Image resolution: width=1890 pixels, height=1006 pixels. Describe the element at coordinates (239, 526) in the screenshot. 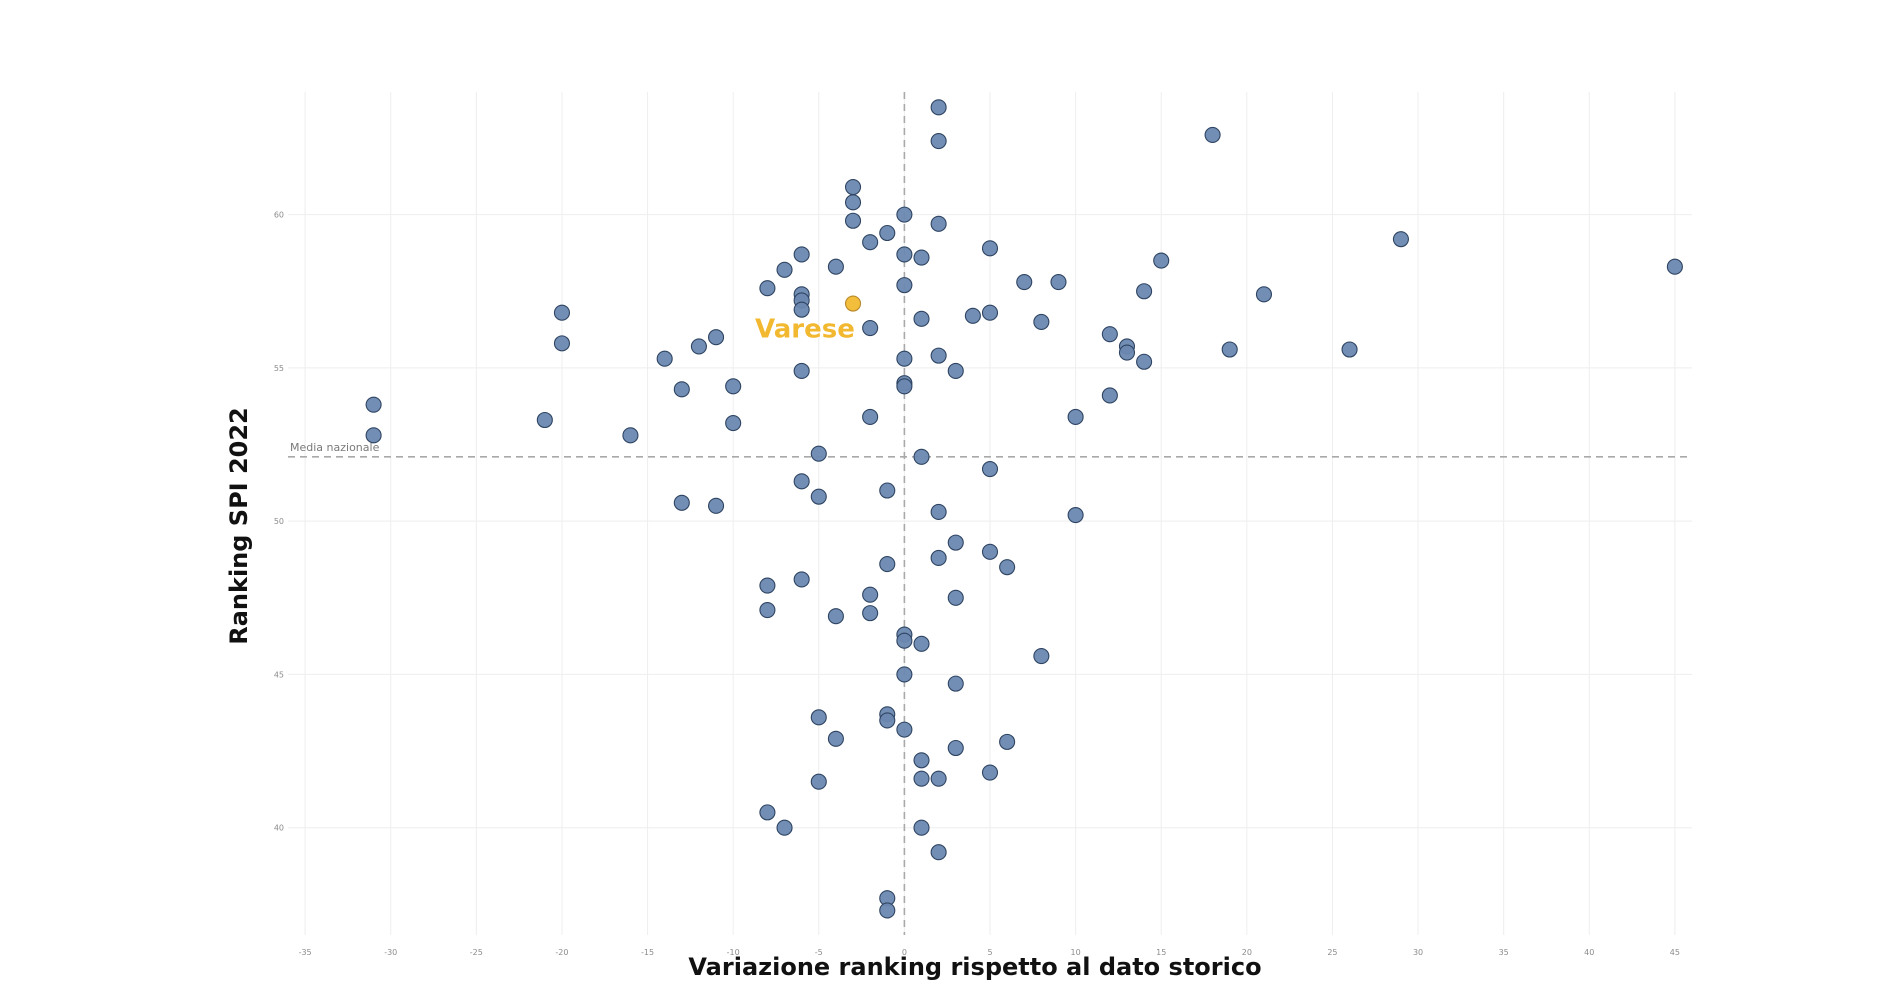

I see `y-axis-title: Ranking SPI 2022` at that location.